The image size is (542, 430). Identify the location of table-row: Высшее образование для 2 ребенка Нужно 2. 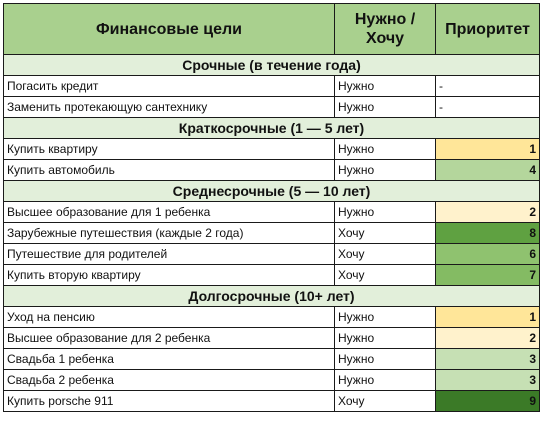
(271, 338).